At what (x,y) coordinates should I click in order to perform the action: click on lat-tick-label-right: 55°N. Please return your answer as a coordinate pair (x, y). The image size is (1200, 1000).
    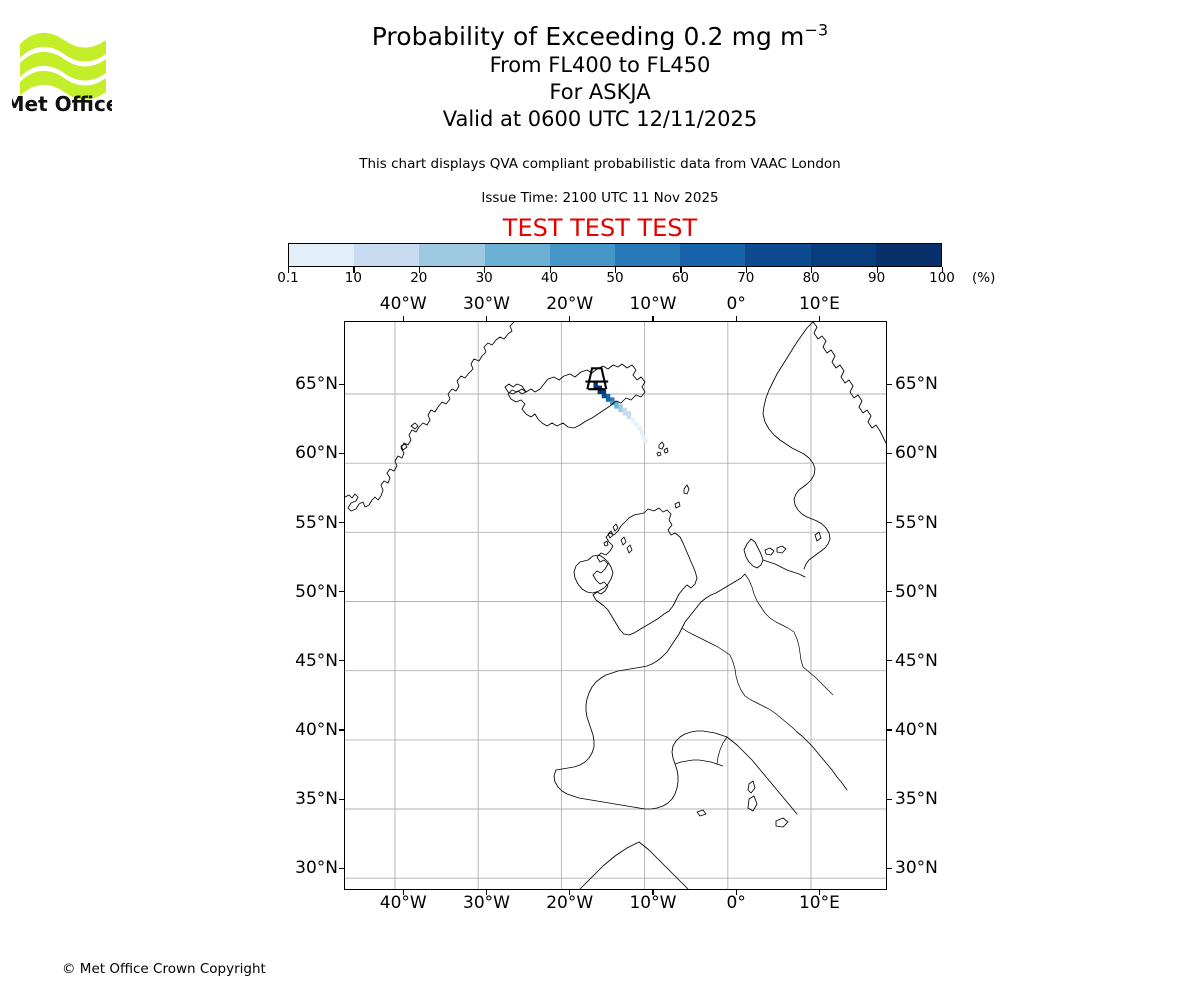
    Looking at the image, I should click on (916, 522).